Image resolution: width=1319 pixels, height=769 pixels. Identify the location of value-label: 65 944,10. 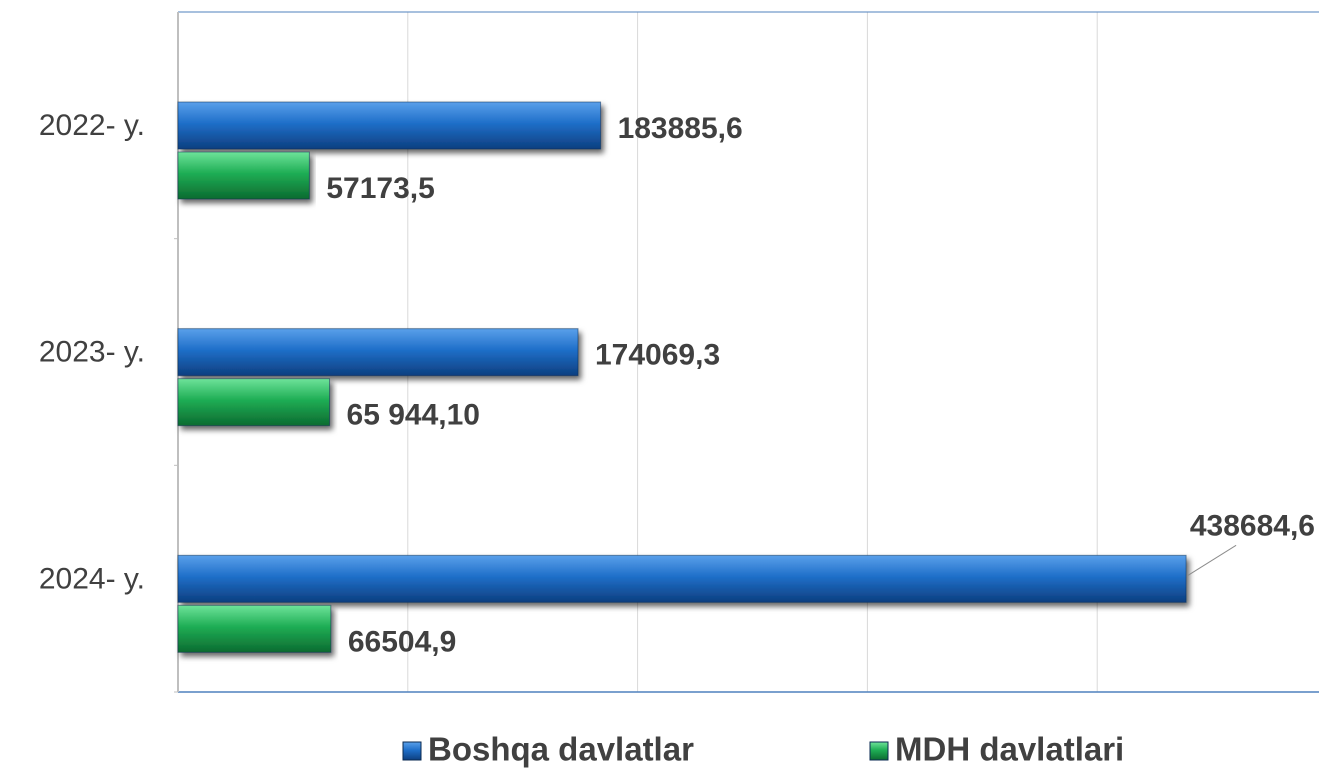
(413, 415).